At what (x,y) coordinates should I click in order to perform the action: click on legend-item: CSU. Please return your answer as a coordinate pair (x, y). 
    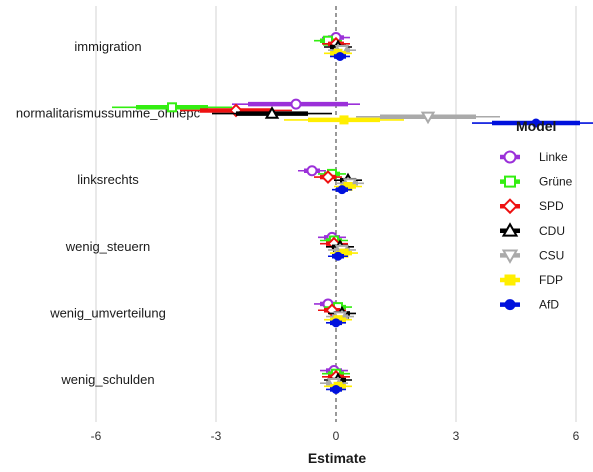
    Looking at the image, I should click on (532, 256).